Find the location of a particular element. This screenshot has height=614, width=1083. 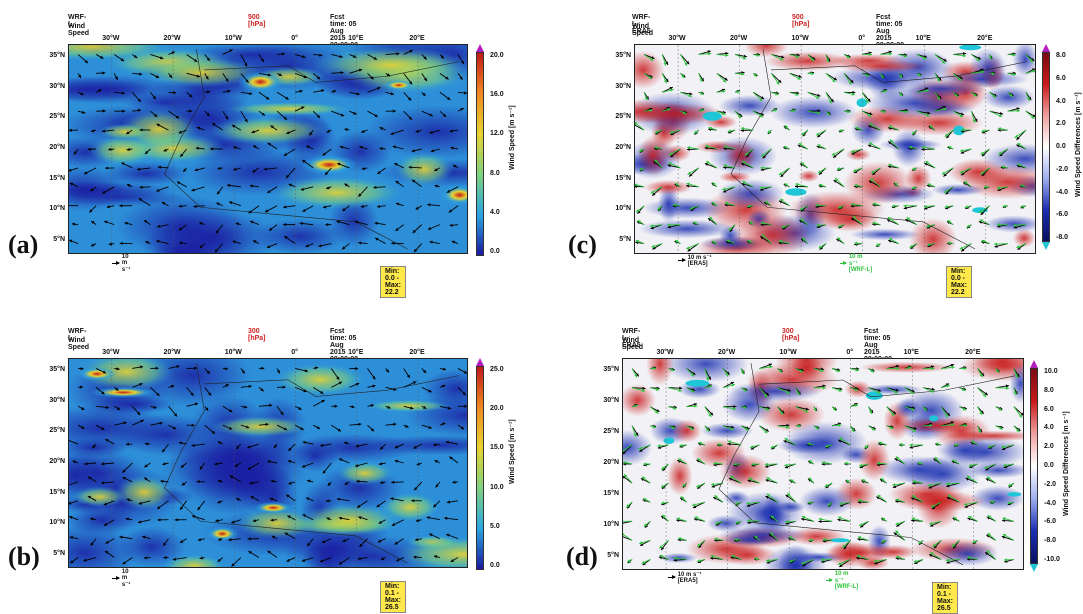

panel-c-ref-arrow-era5: 10 m s⁻¹ [ERA5] is located at coordinates (695, 260).